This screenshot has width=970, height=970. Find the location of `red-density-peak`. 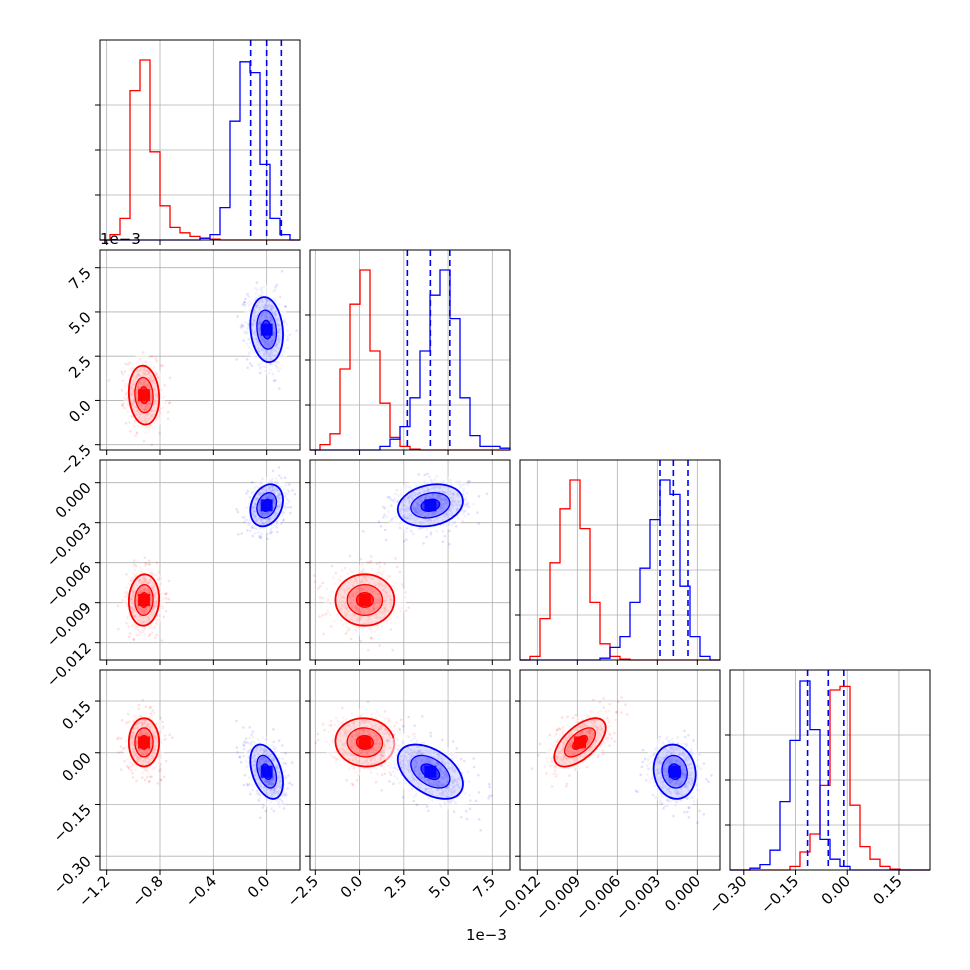

red-density-peak is located at coordinates (364, 600).